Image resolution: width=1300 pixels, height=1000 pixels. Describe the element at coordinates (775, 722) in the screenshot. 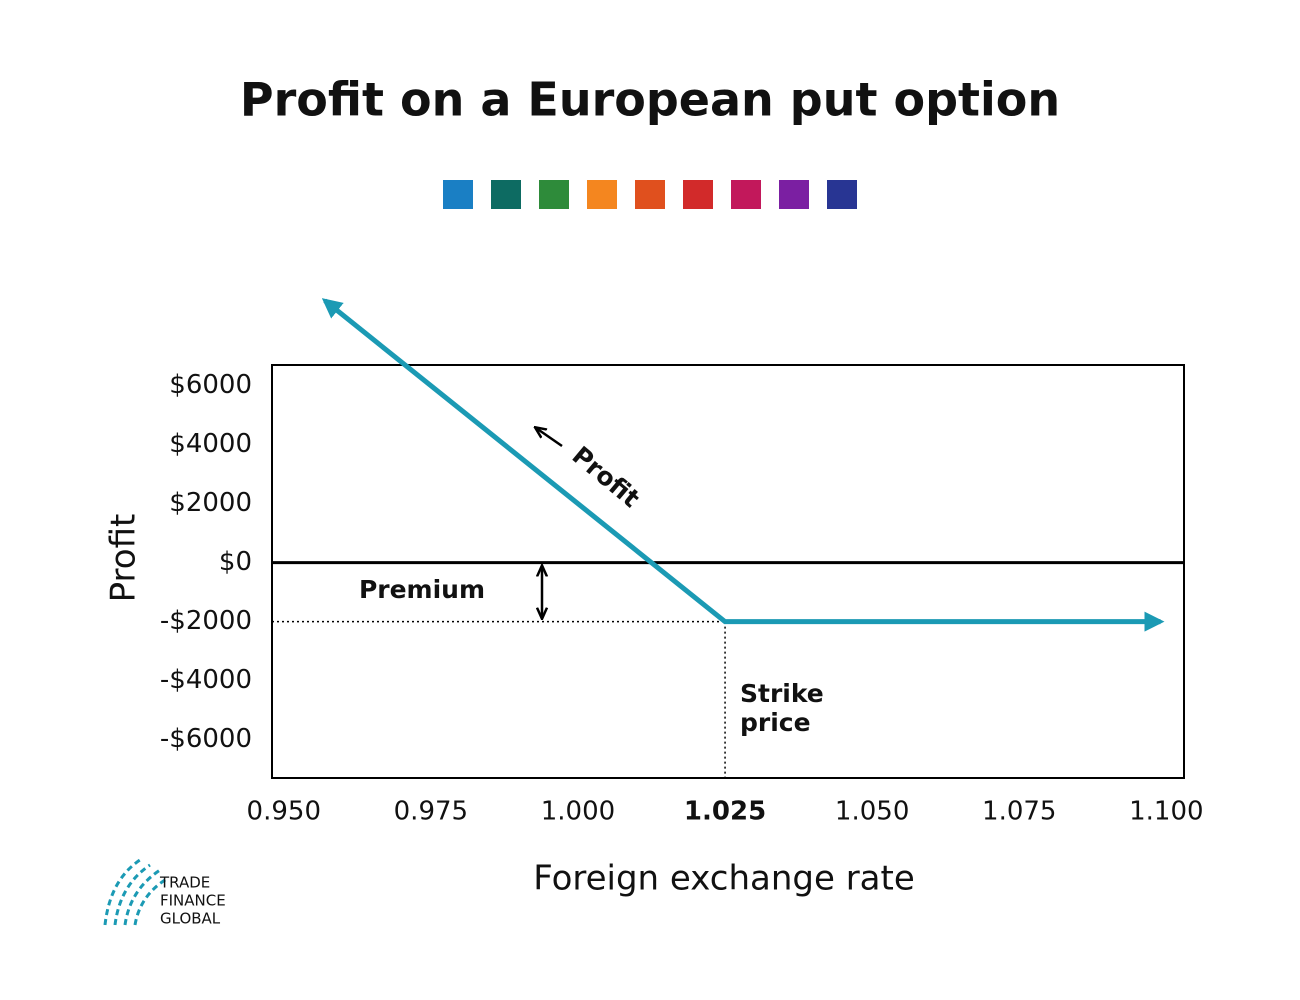

I see `strike-label: price` at that location.